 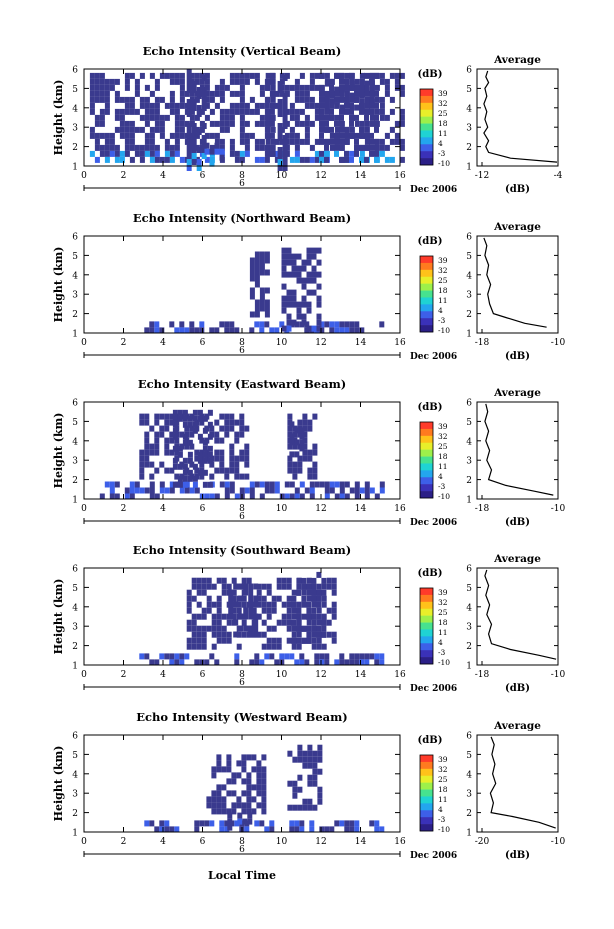 What do you see at coordinates (469, 814) in the screenshot?
I see `avg-y-tick-label: 2` at bounding box center [469, 814].